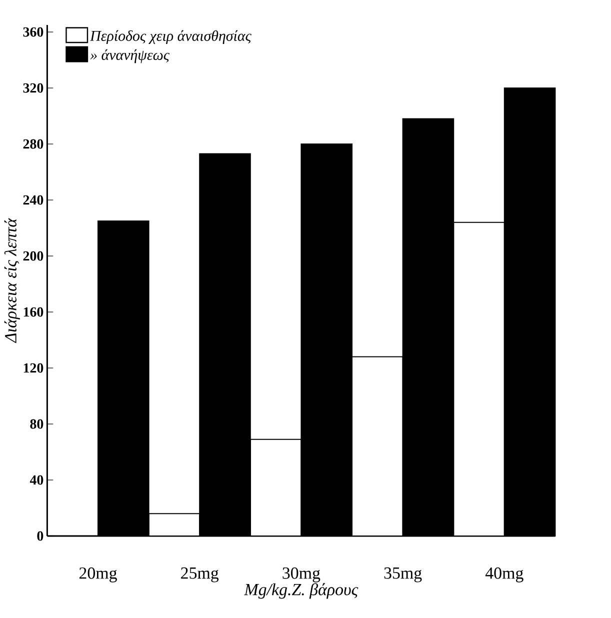  What do you see at coordinates (130, 56) in the screenshot?
I see `legend-label: » άνανήψεως` at bounding box center [130, 56].